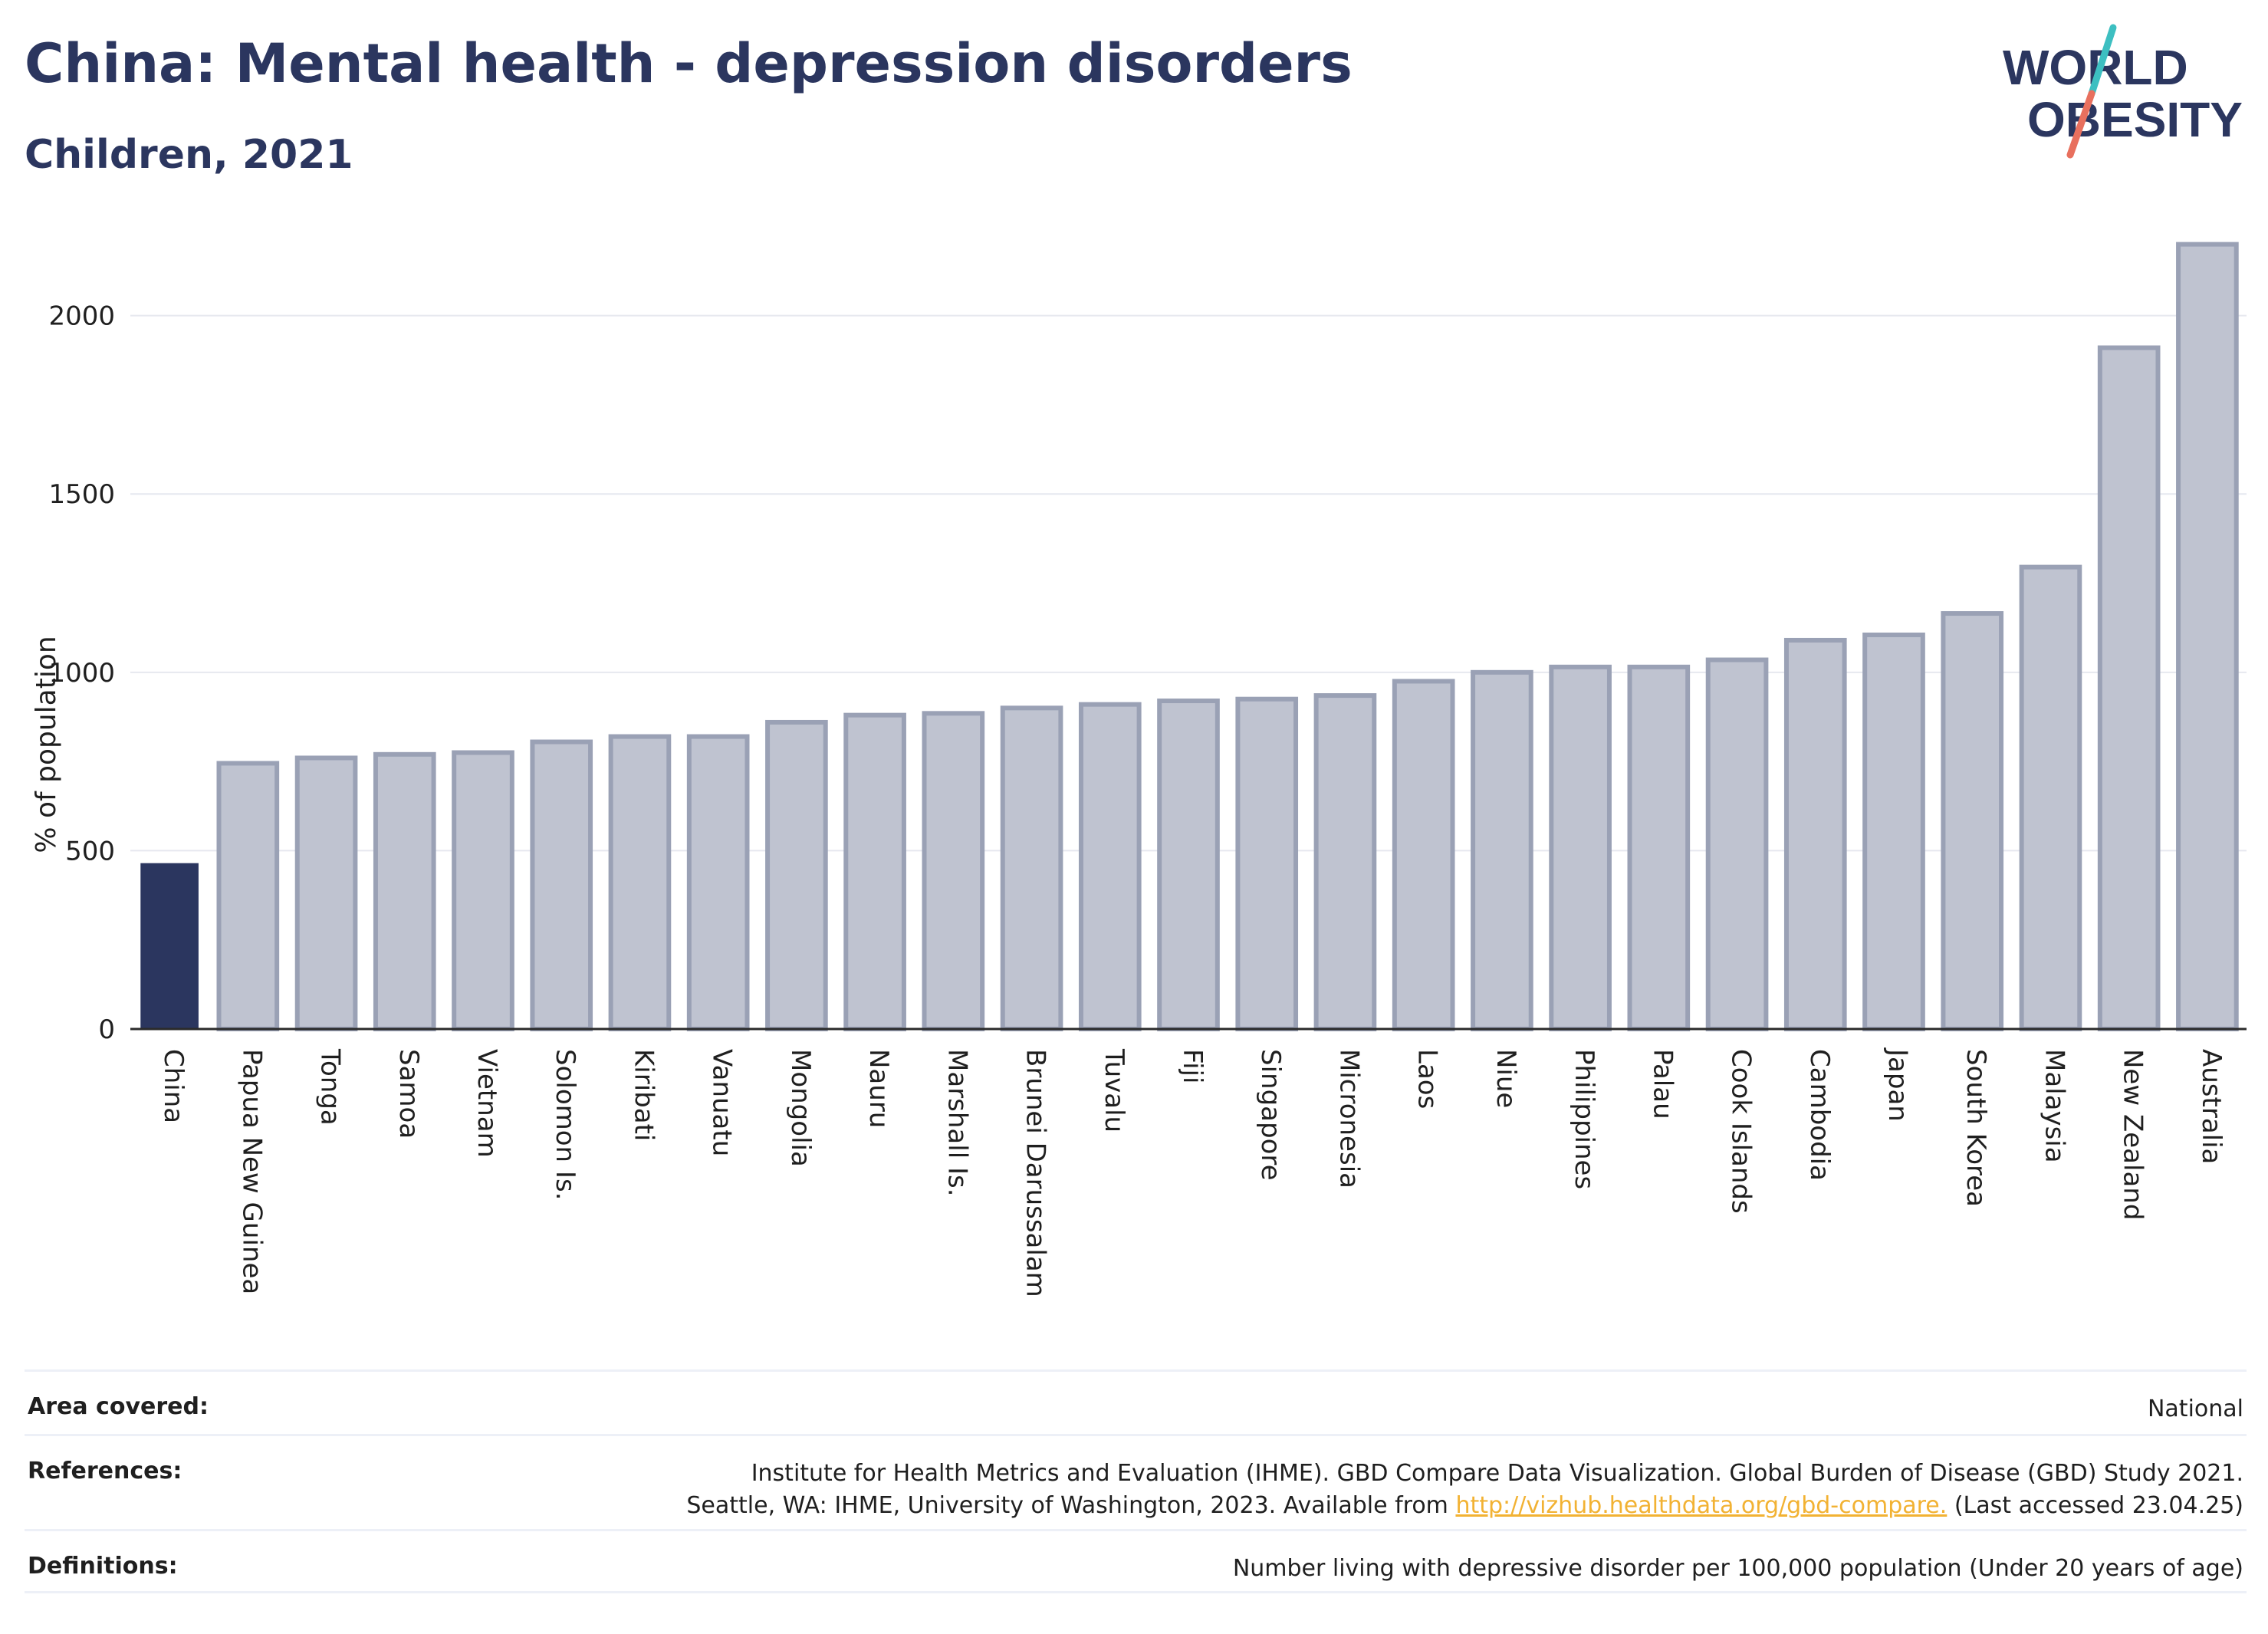 The width and height of the screenshot is (2268, 1634). Describe the element at coordinates (90, 851) in the screenshot. I see `y-tick-label: 500` at that location.